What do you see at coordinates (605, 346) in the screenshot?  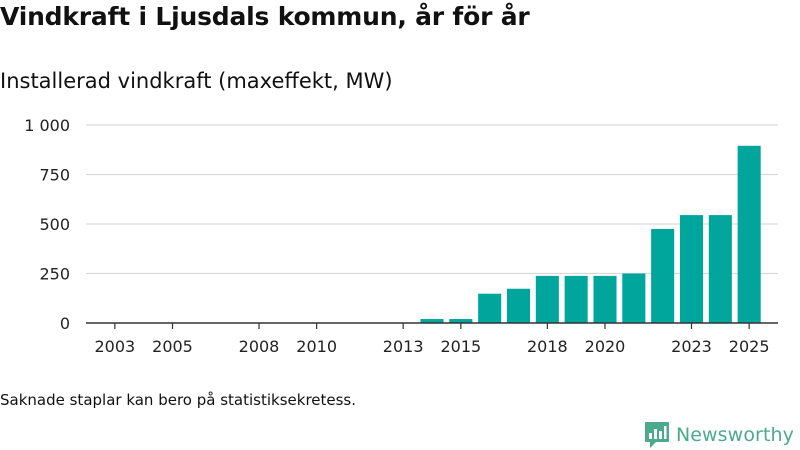 I see `x-tick-label: 2020` at bounding box center [605, 346].